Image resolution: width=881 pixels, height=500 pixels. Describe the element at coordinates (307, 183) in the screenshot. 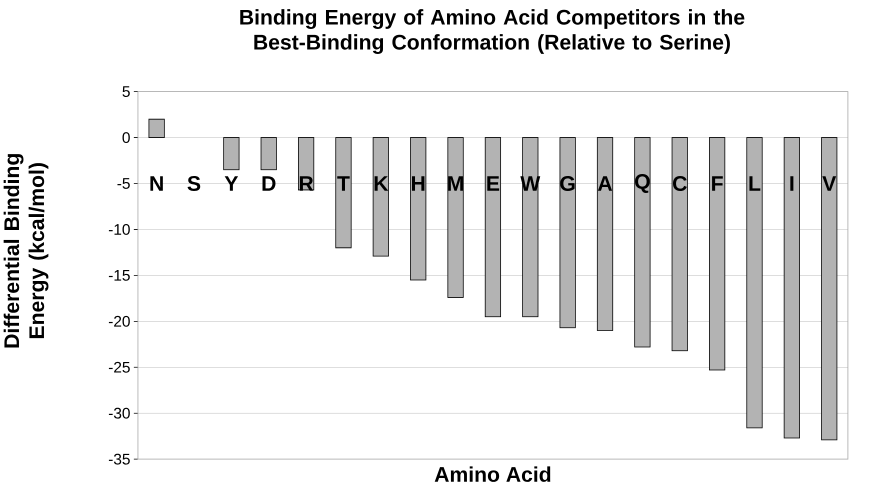

I see `x-tick-label: R` at that location.